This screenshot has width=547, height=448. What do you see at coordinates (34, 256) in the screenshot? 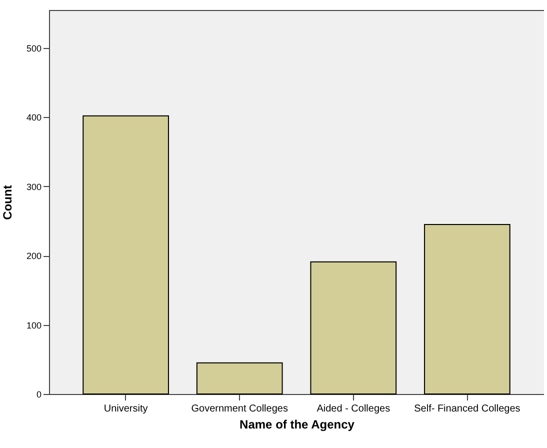
I see `y-tick-label: 200` at bounding box center [34, 256].